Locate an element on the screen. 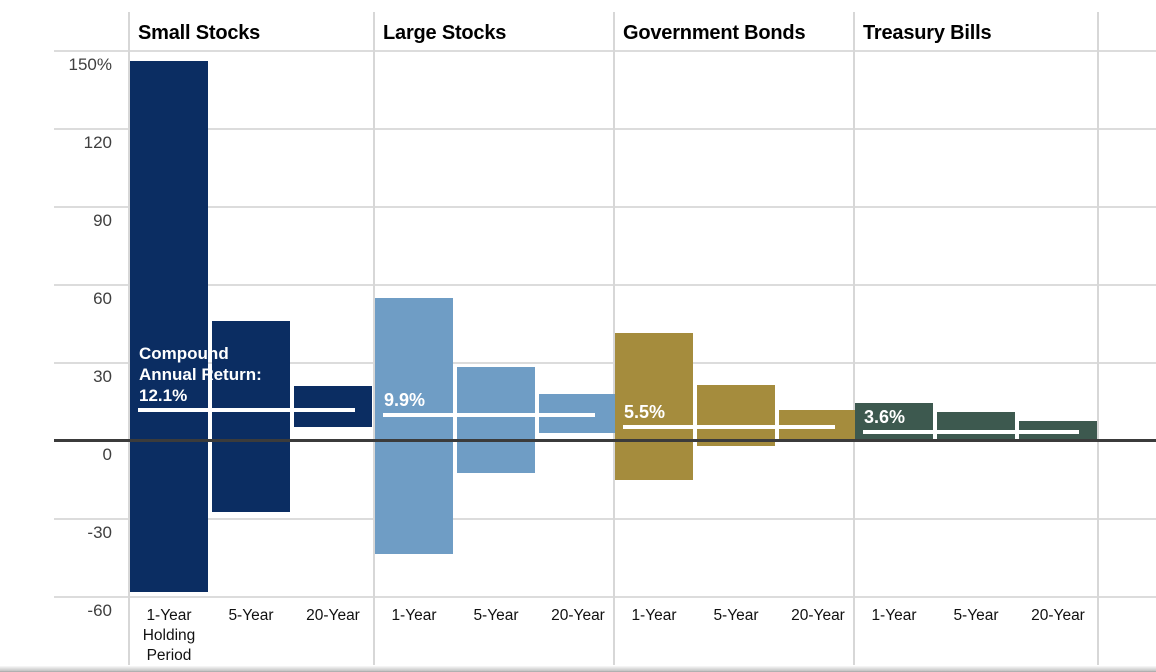 Image resolution: width=1156 pixels, height=672 pixels. compound-return-label-line: 9.9% is located at coordinates (405, 400).